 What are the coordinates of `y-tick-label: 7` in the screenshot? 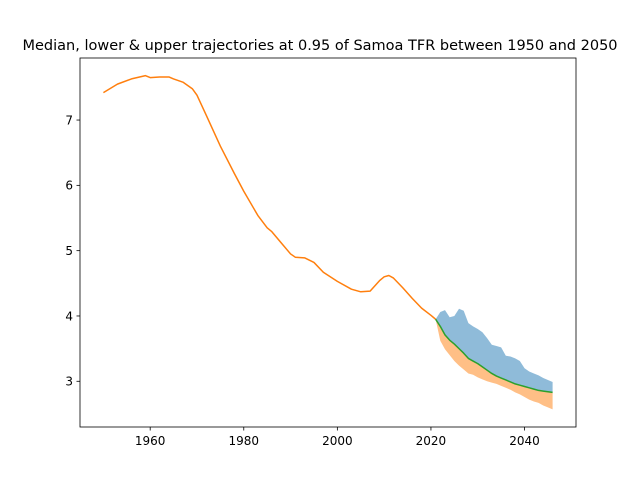 It's located at (69, 120).